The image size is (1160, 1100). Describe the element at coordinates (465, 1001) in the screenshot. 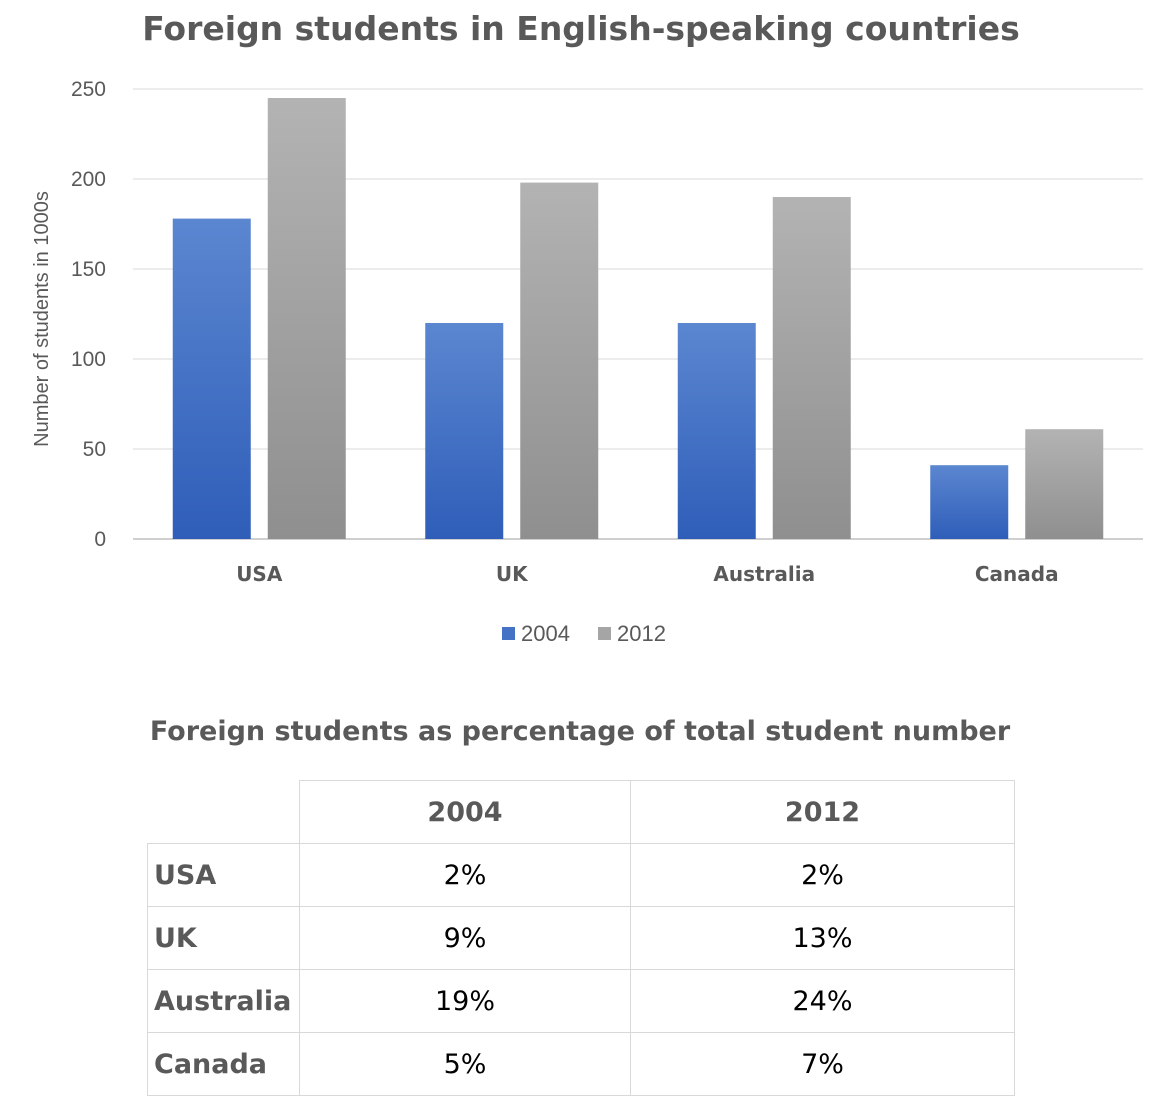

I see `cell-australia-2004: 19%` at that location.